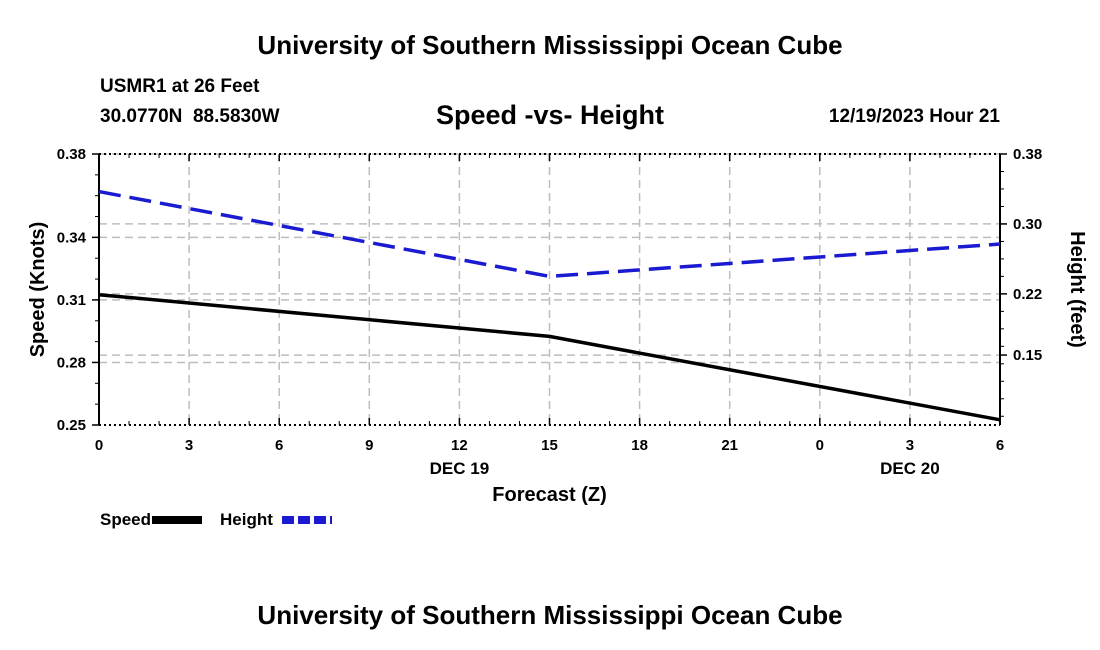 The image size is (1100, 650). I want to click on date-label: DEC 19, so click(460, 468).